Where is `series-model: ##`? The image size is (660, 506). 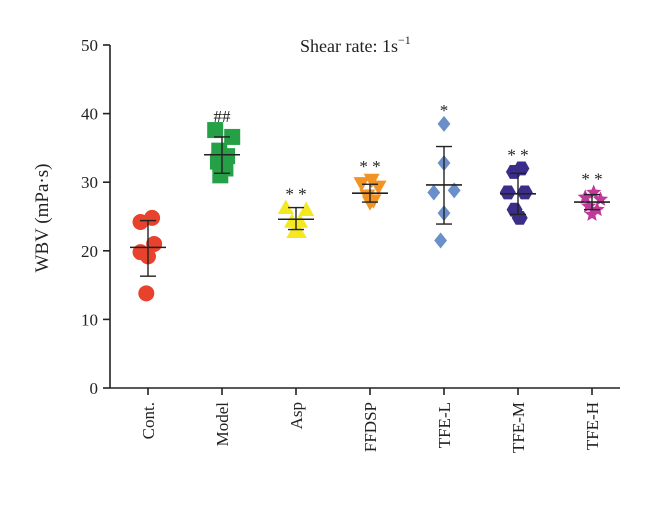 series-model: ## is located at coordinates (222, 145).